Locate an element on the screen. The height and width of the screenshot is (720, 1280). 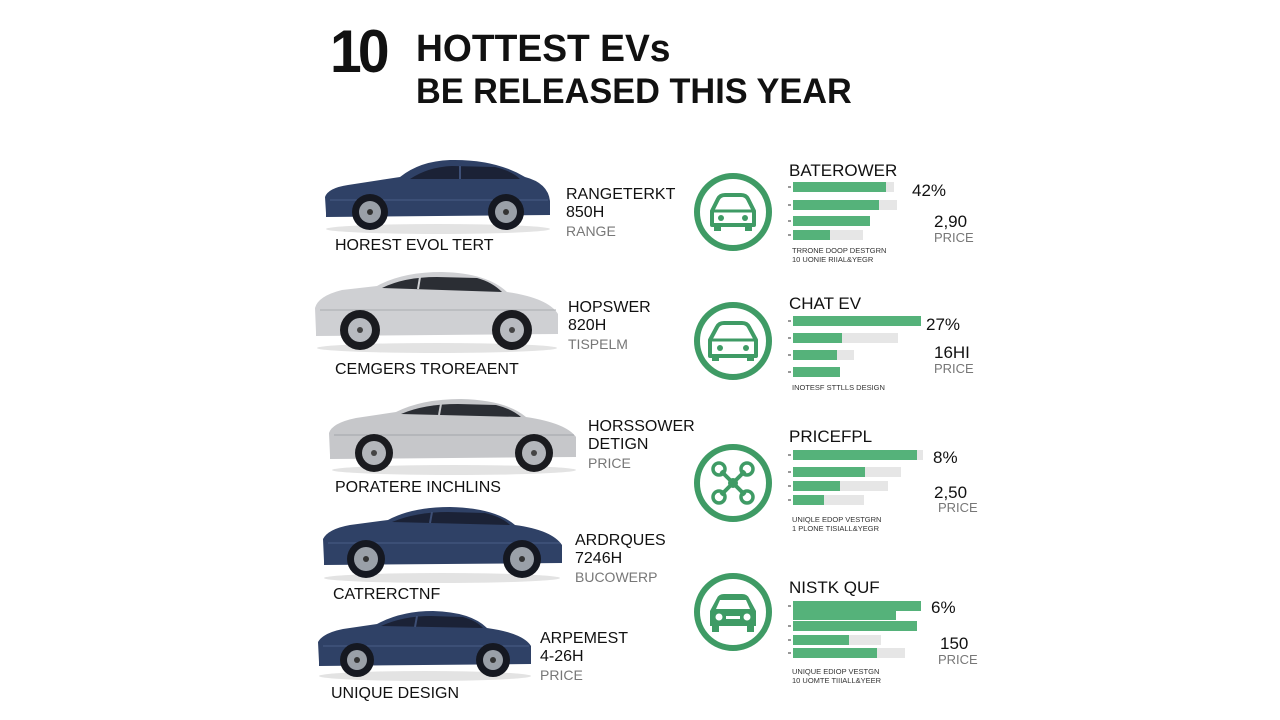
stat-4-footer: UNIQUE EDIOP VESTGN 10 UOMTE TIIIALL&YEER is located at coordinates (837, 676).